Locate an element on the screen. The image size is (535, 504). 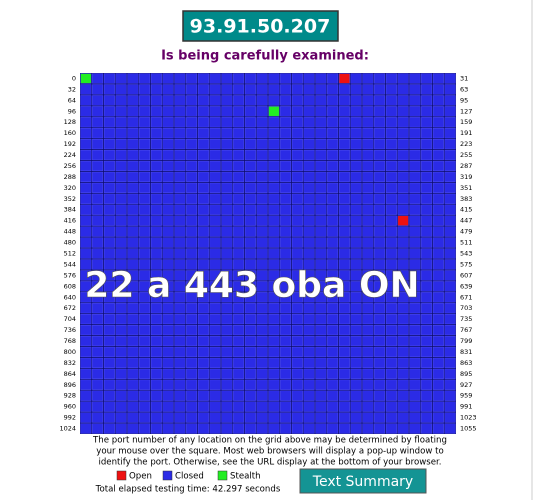
row-start-label: 512 is located at coordinates (70, 254).